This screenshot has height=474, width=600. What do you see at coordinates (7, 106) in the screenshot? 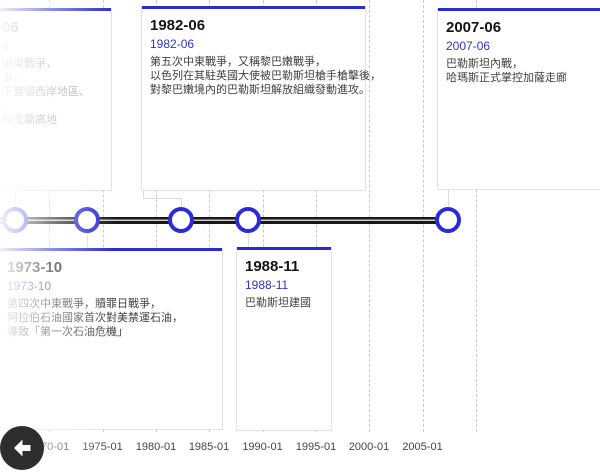
I see `card-text-line: 、` at bounding box center [7, 106].